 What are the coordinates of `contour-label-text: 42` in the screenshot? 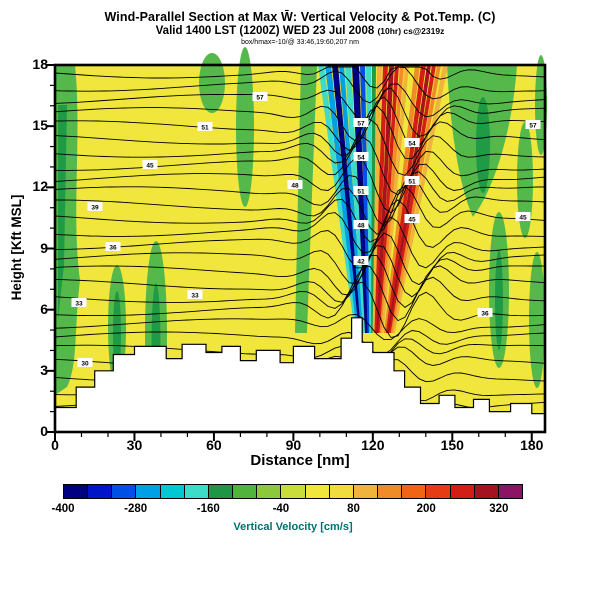 It's located at (361, 262).